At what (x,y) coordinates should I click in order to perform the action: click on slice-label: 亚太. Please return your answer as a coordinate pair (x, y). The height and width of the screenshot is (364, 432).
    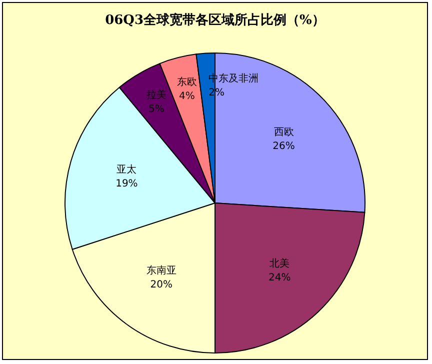
    Looking at the image, I should click on (126, 170).